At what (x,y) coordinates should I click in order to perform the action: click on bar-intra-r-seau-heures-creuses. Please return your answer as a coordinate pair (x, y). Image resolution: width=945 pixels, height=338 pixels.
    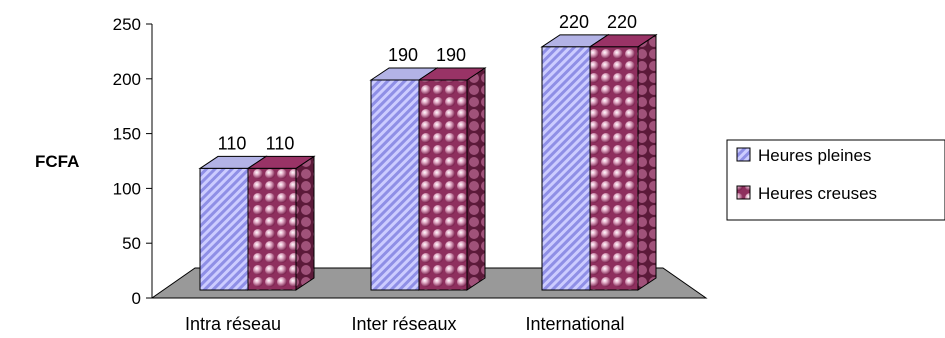
    Looking at the image, I should click on (281, 223).